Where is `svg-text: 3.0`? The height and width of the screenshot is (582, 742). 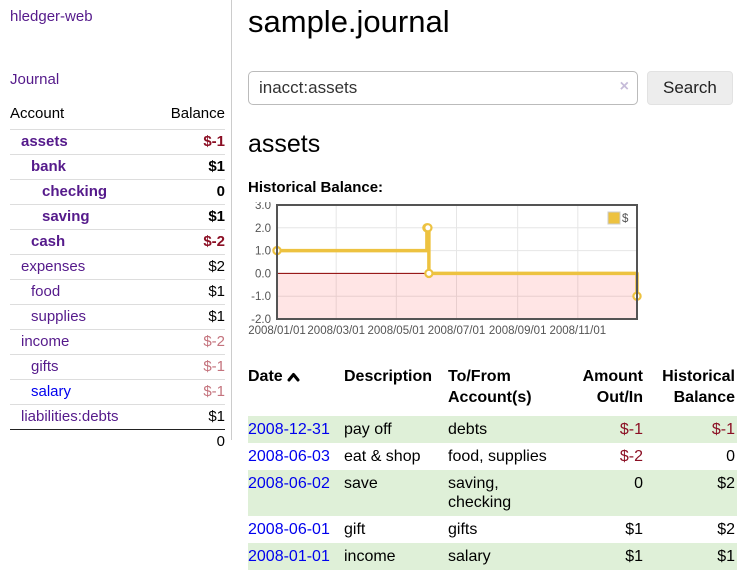
svg-text: 3.0 is located at coordinates (263, 207).